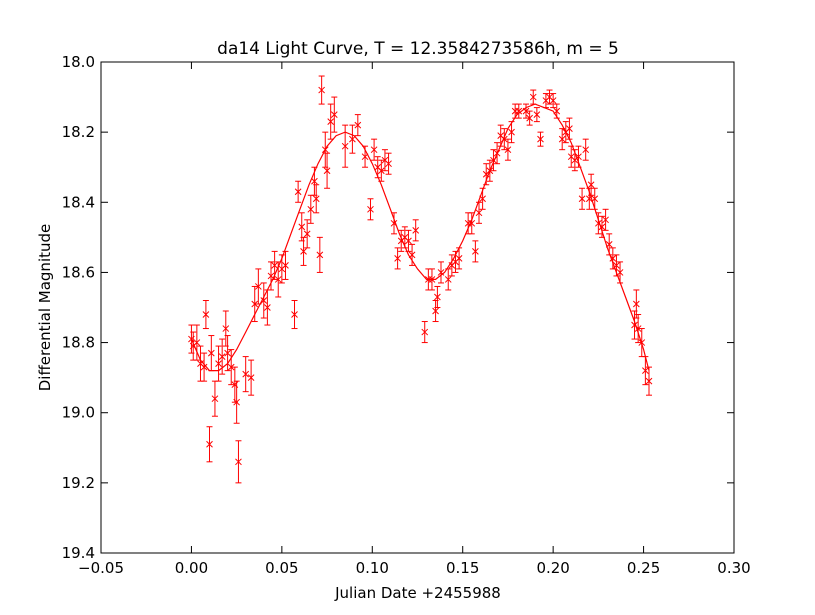  Describe the element at coordinates (191, 568) in the screenshot. I see `x-tick-label: 0.00` at that location.